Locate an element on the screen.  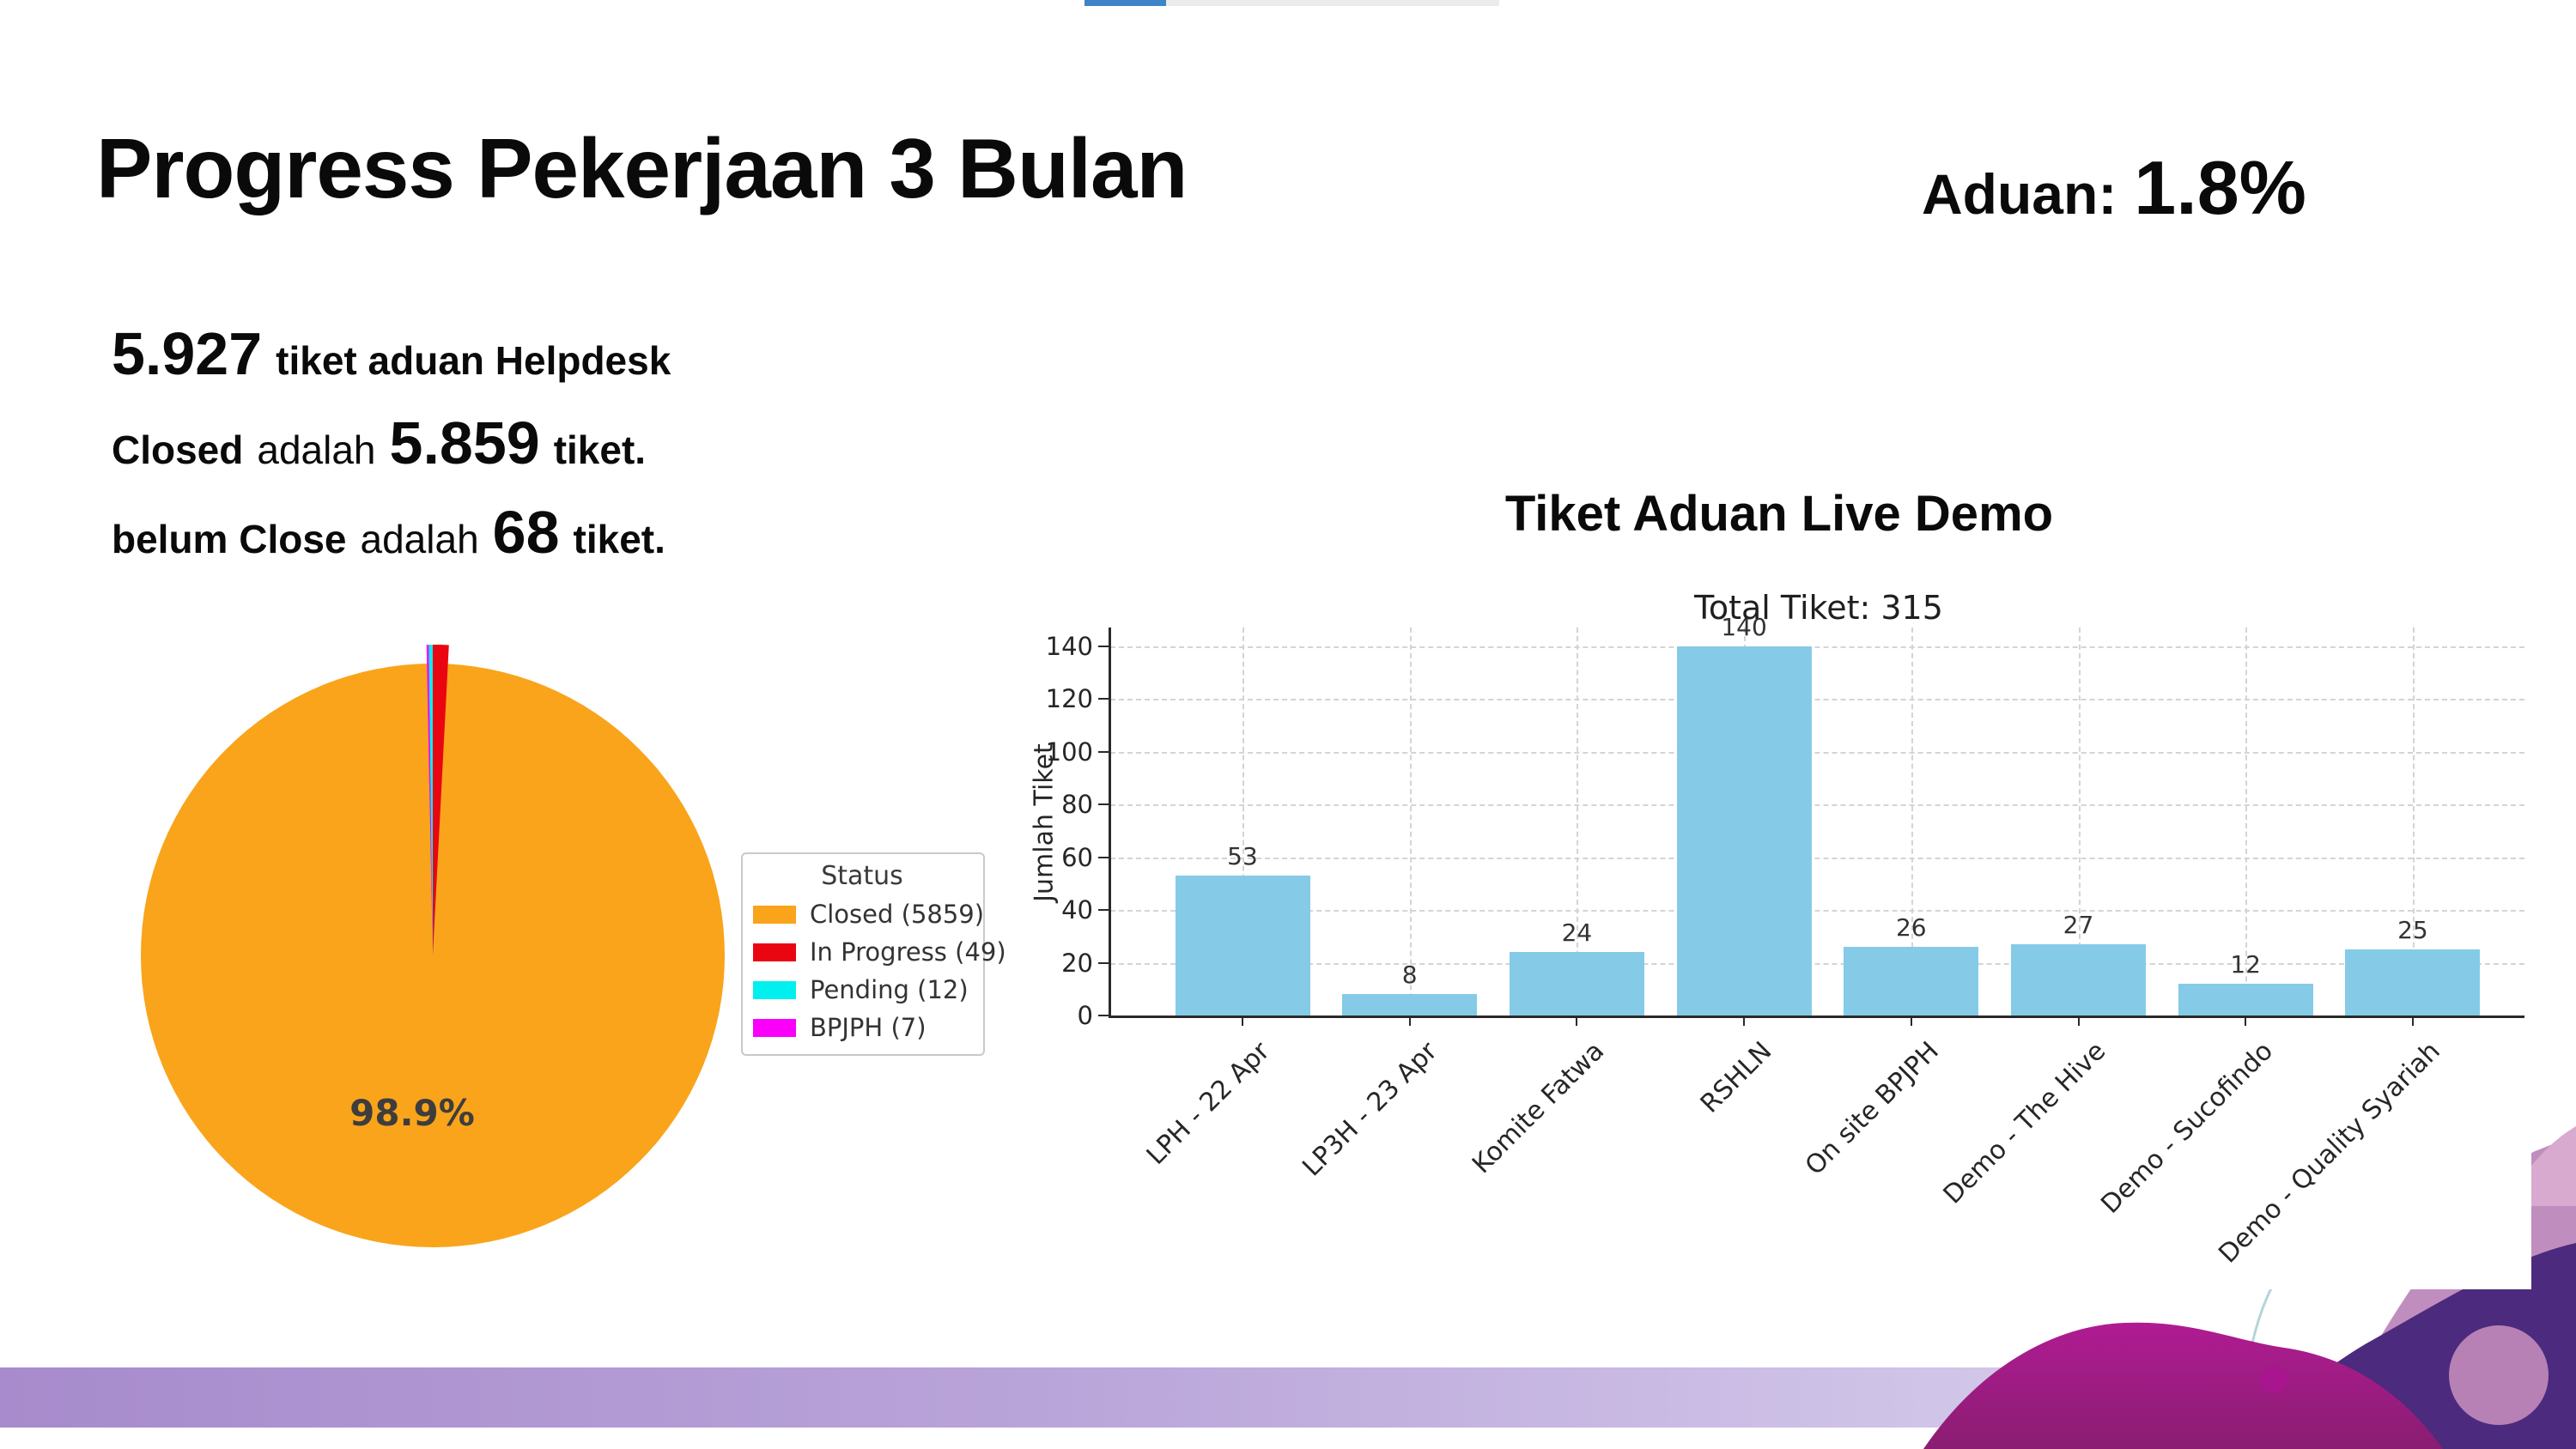
legend-row: Pending (12) is located at coordinates (862, 989).